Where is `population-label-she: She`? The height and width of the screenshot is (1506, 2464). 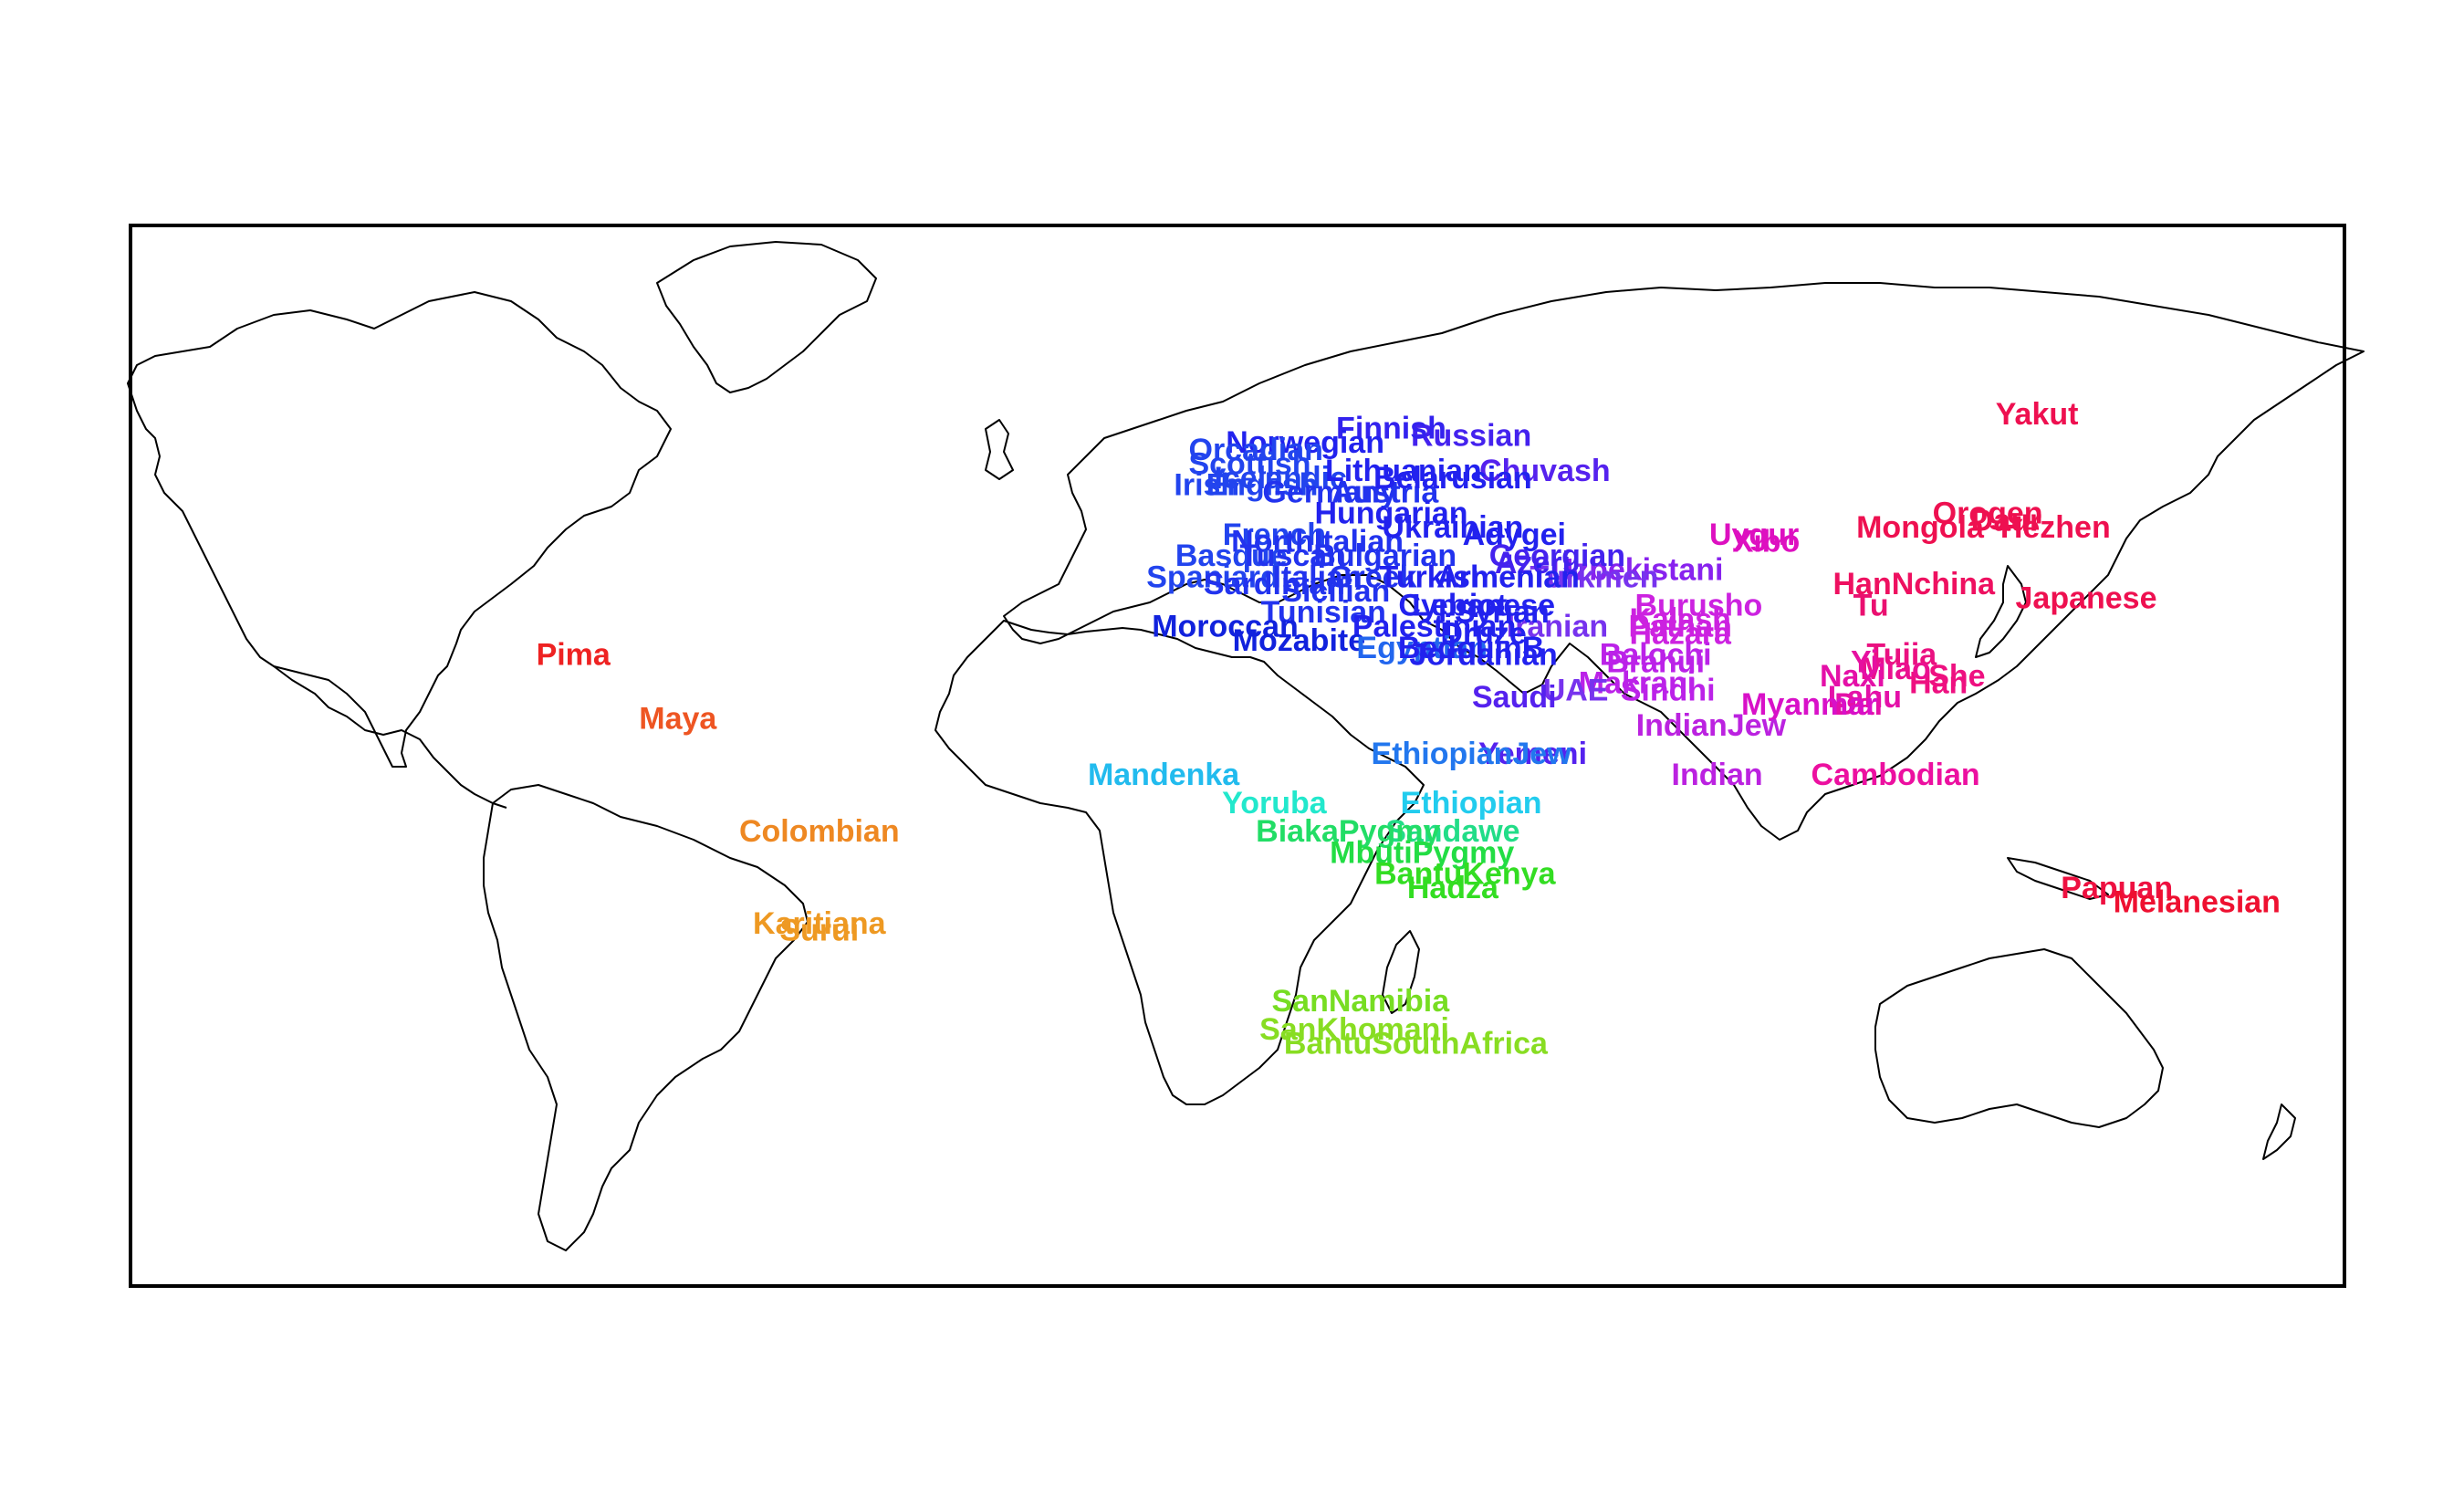
population-label-she: She is located at coordinates (1956, 676).